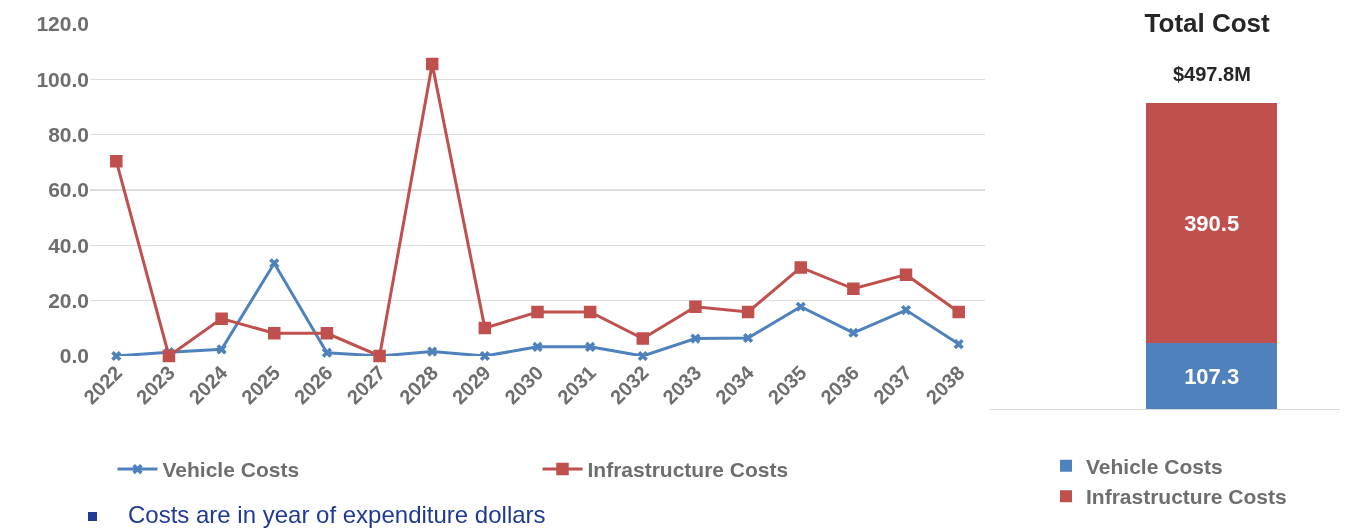 The height and width of the screenshot is (532, 1346). What do you see at coordinates (1212, 376) in the screenshot?
I see `data-label: 107.3` at bounding box center [1212, 376].